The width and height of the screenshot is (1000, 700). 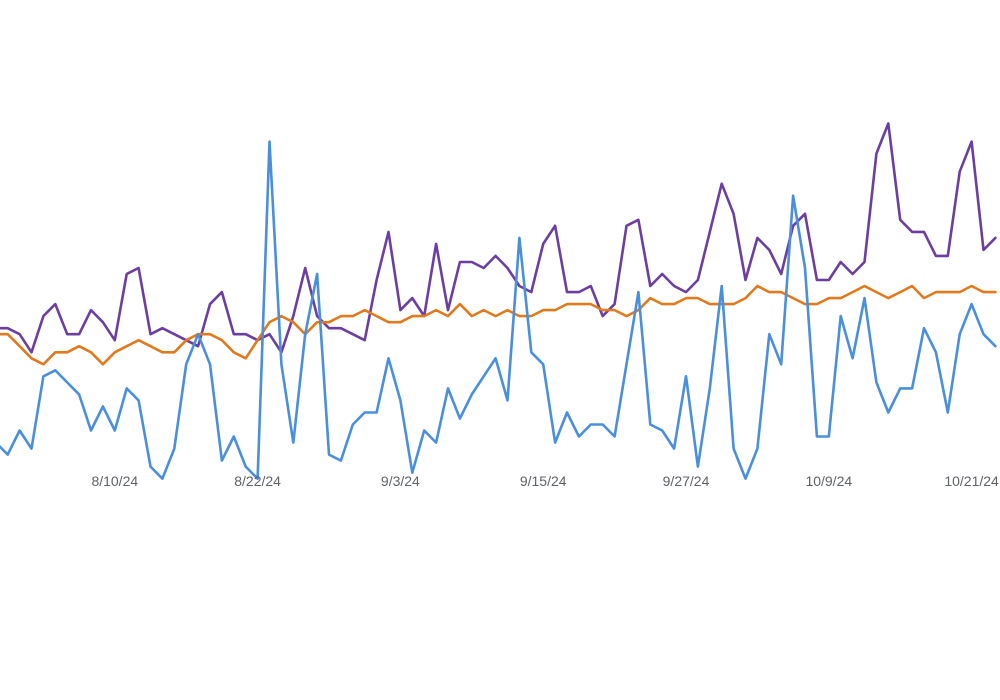 I want to click on x-tick-label: 9/27/24, so click(x=686, y=481).